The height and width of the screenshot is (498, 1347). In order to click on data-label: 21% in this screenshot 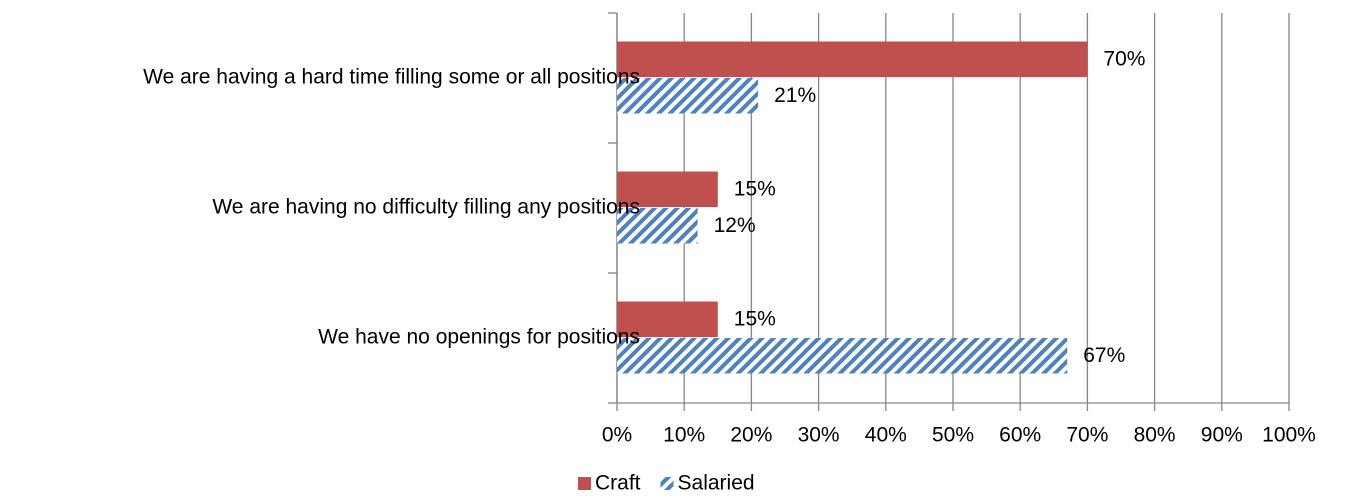, I will do `click(795, 95)`.